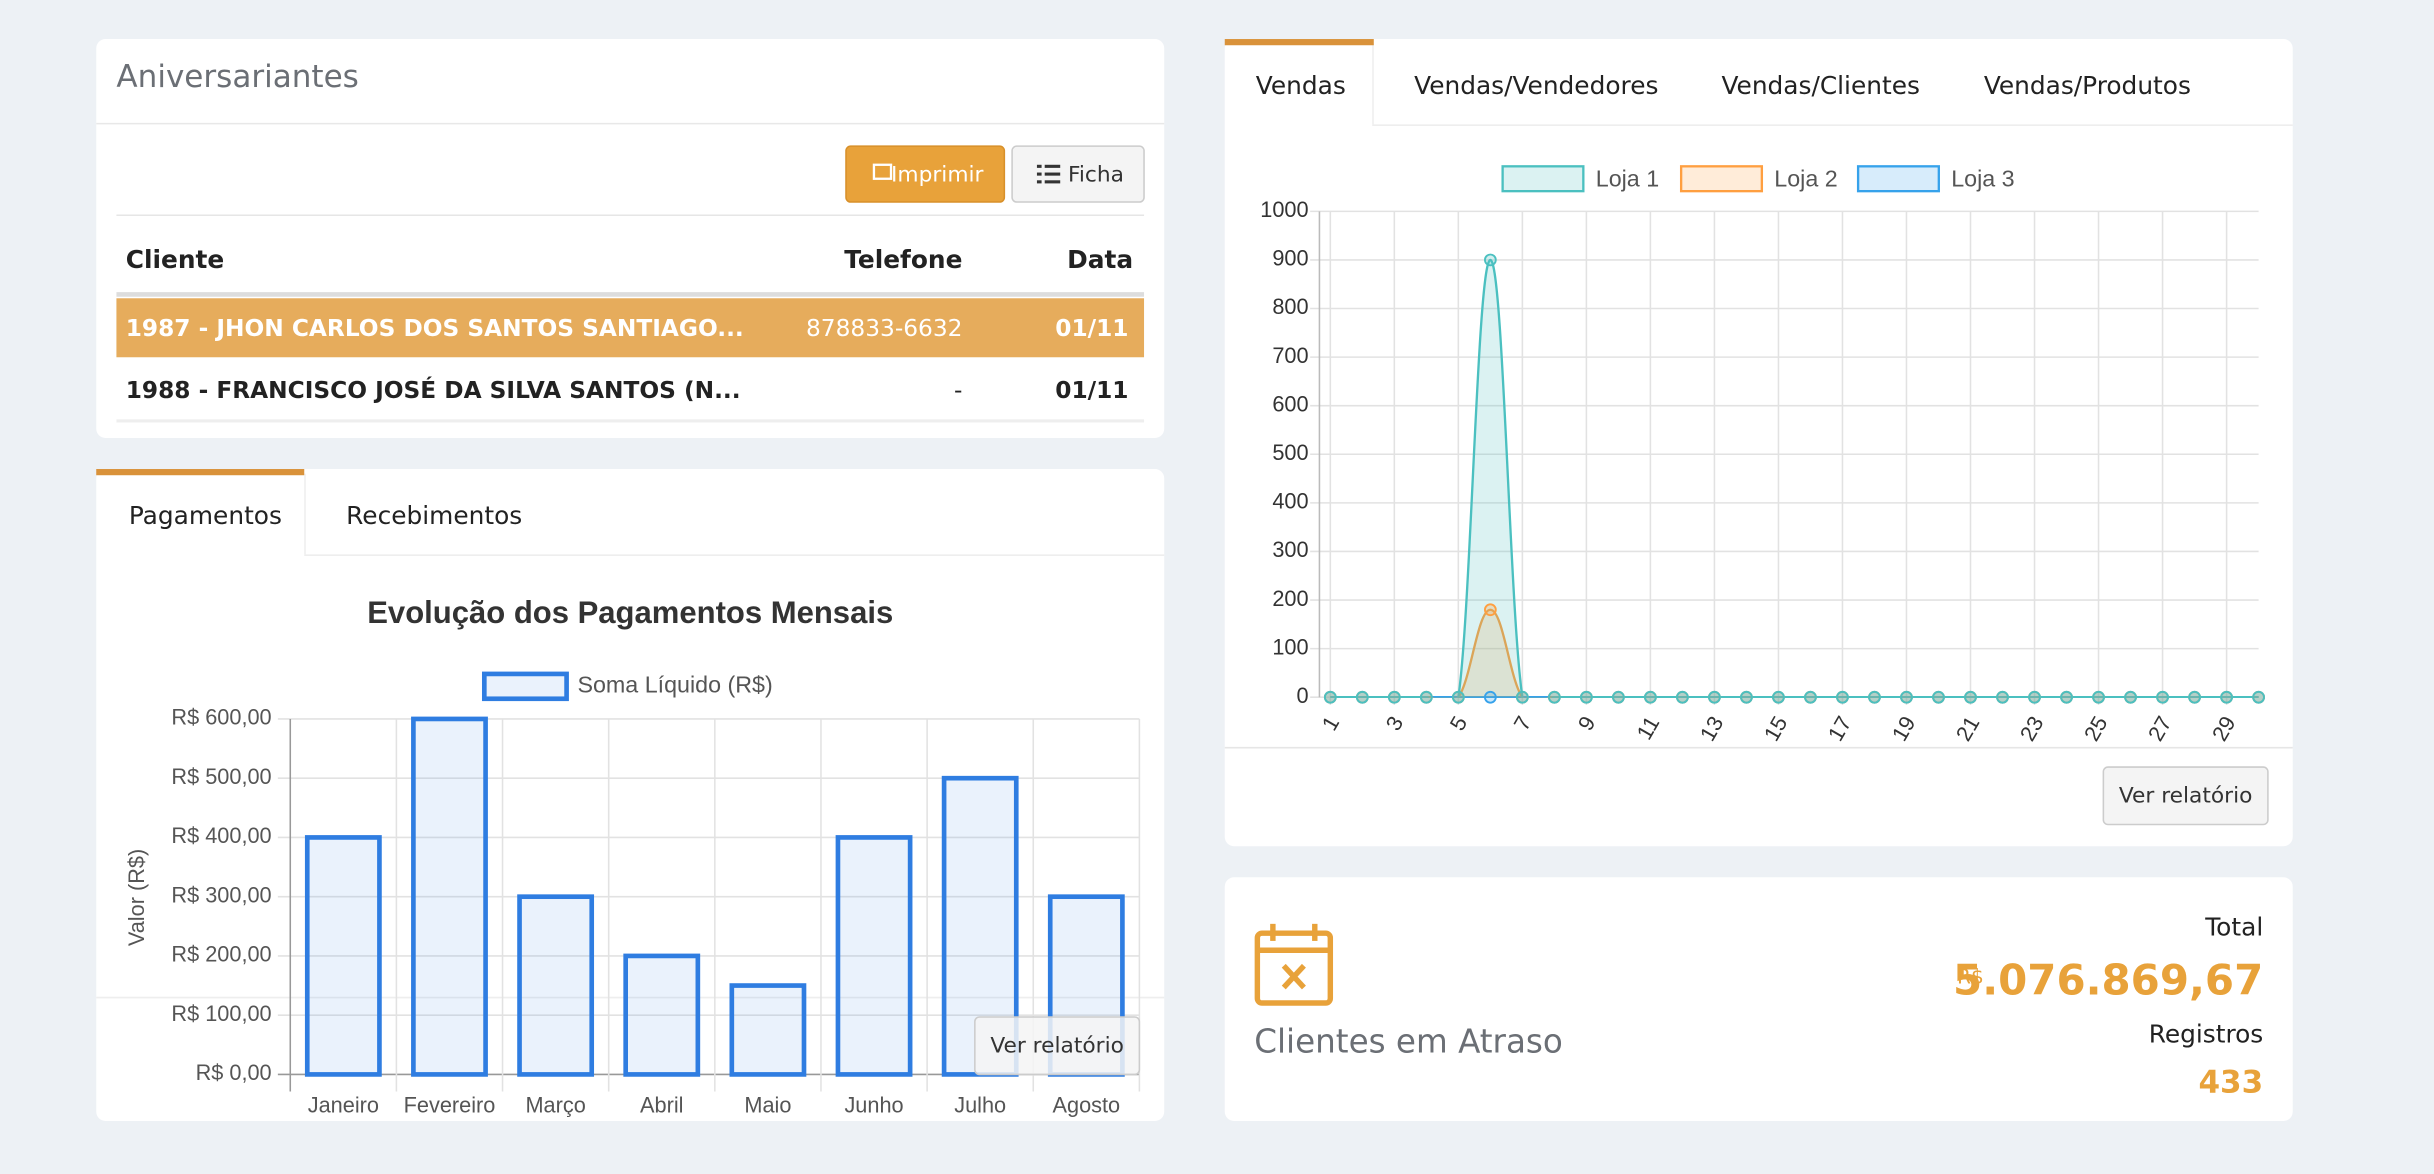 This screenshot has width=2434, height=1174. What do you see at coordinates (1290, 355) in the screenshot?
I see `y-tick-label: 700` at bounding box center [1290, 355].